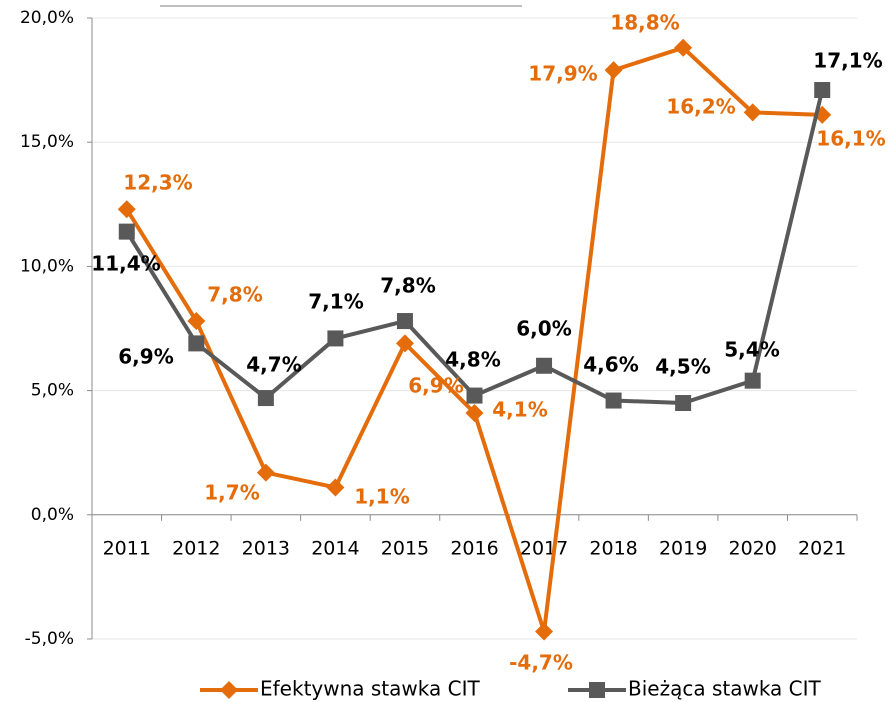  Describe the element at coordinates (52, 391) in the screenshot. I see `y-tick-label: 5,0%` at that location.